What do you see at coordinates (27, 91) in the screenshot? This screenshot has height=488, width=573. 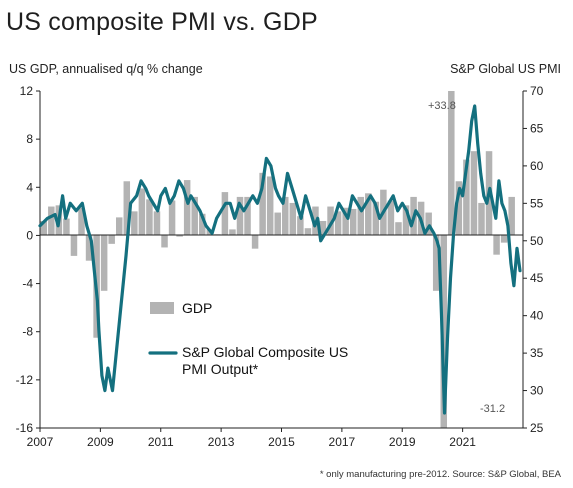 I see `left-tick-label: 12` at bounding box center [27, 91].